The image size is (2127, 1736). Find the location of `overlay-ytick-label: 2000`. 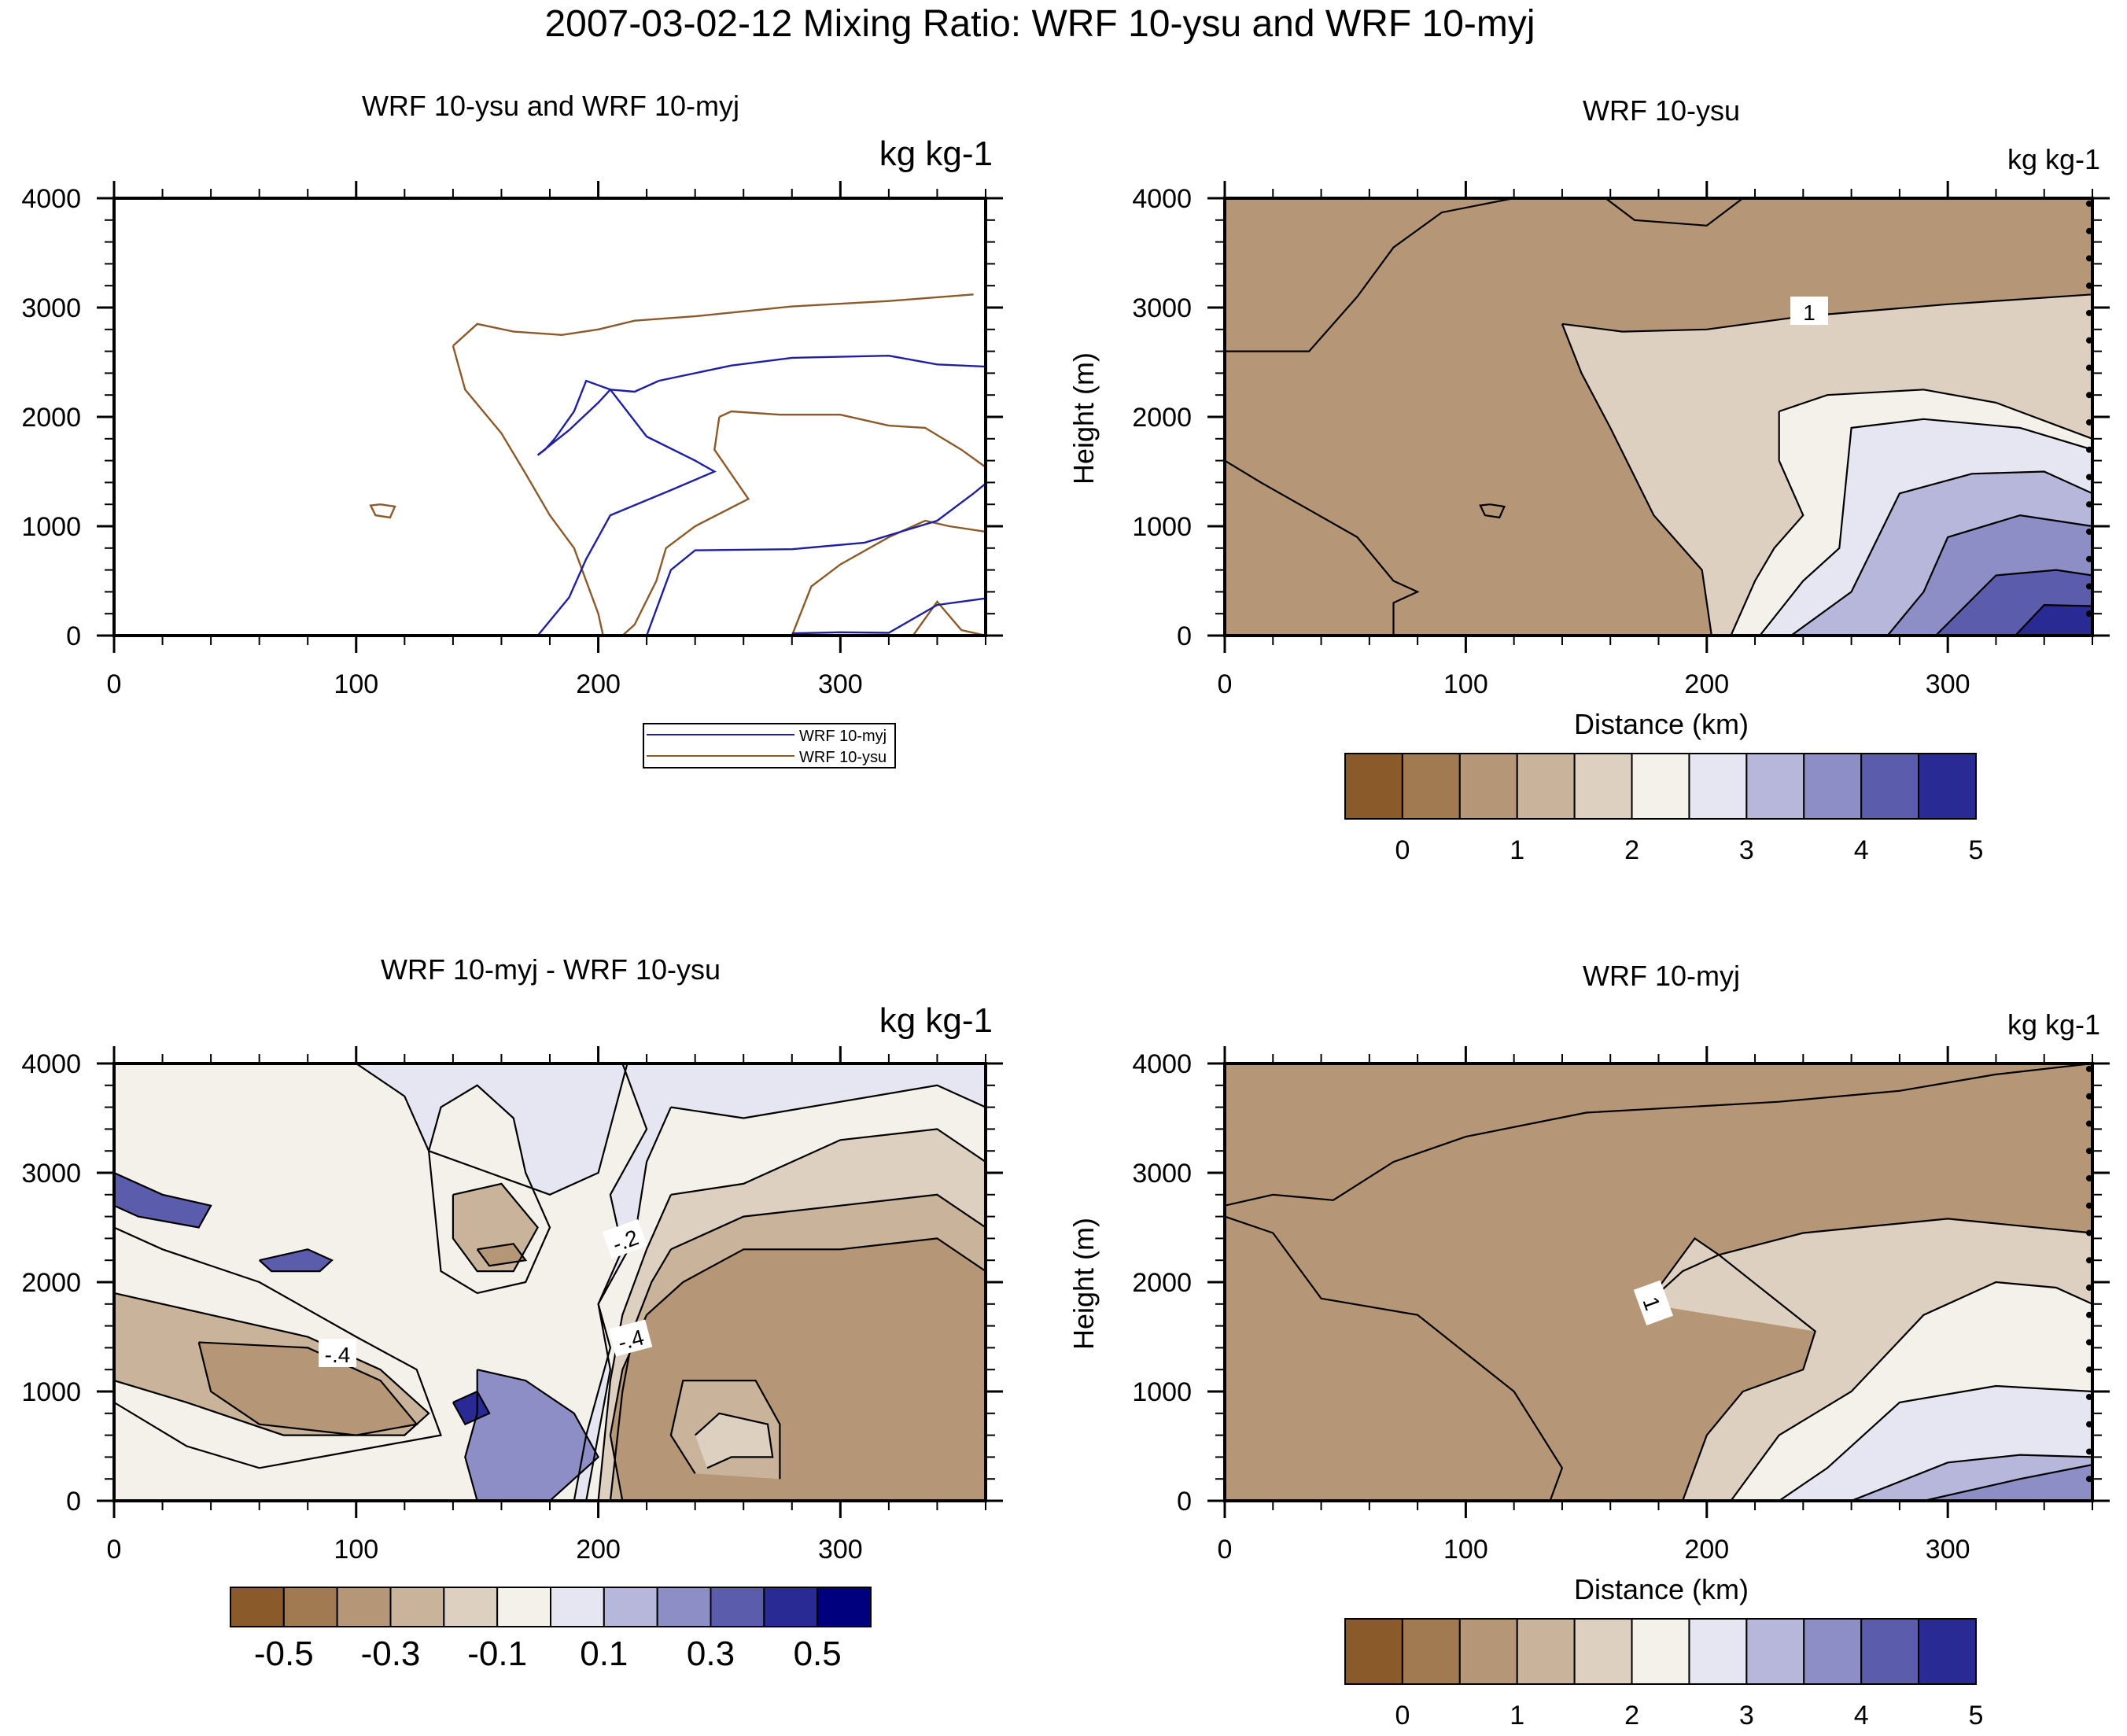

overlay-ytick-label: 2000 is located at coordinates (51, 418).